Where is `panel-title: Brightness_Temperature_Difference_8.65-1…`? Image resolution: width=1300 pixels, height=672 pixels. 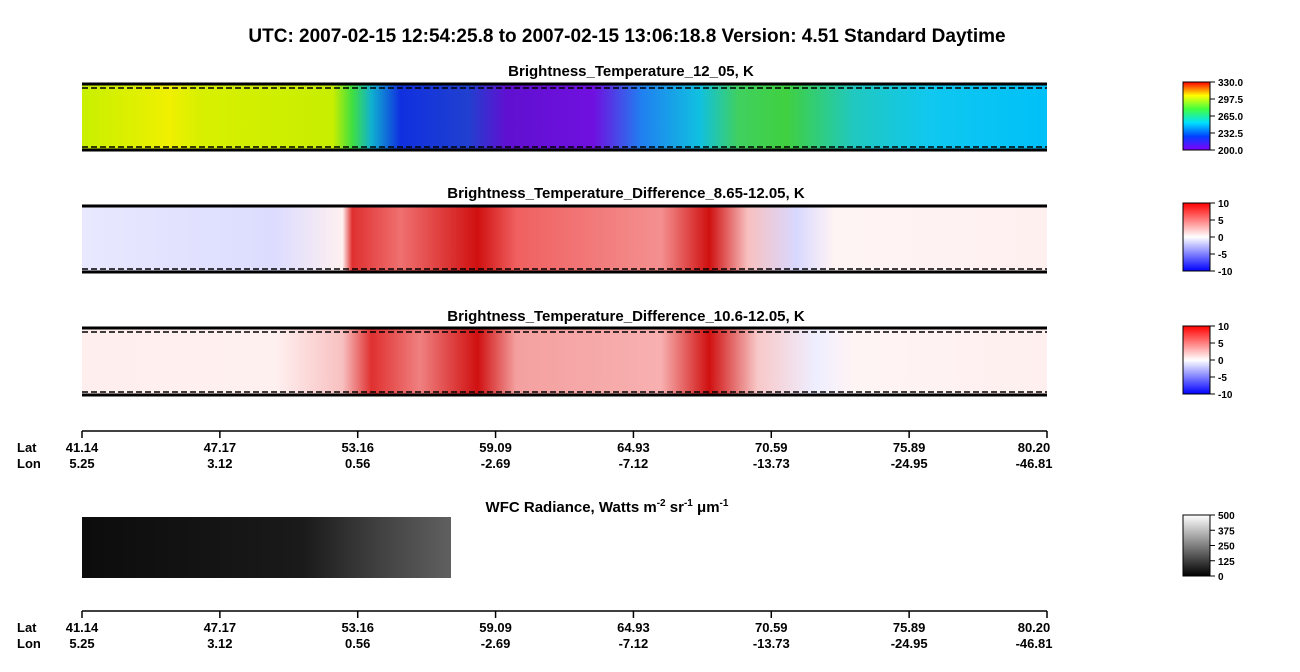
panel-title: Brightness_Temperature_Difference_8.65-1… is located at coordinates (626, 193).